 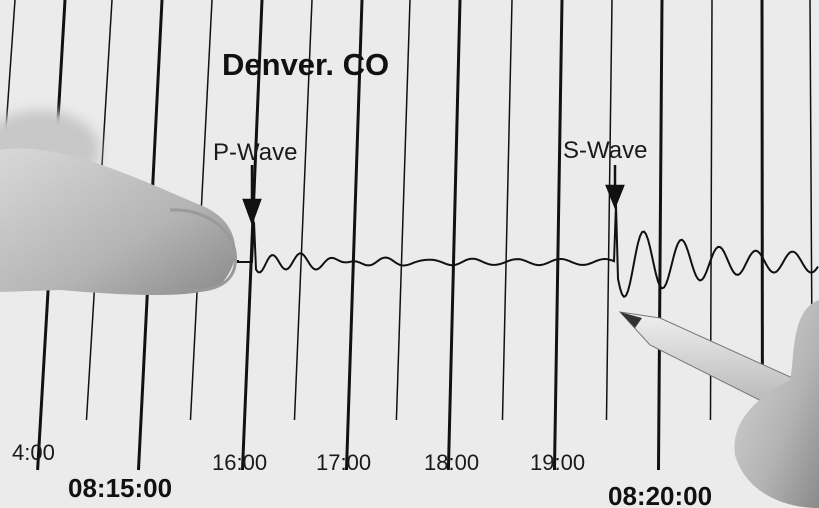 What do you see at coordinates (255, 152) in the screenshot?
I see `annotation: P-Wave` at bounding box center [255, 152].